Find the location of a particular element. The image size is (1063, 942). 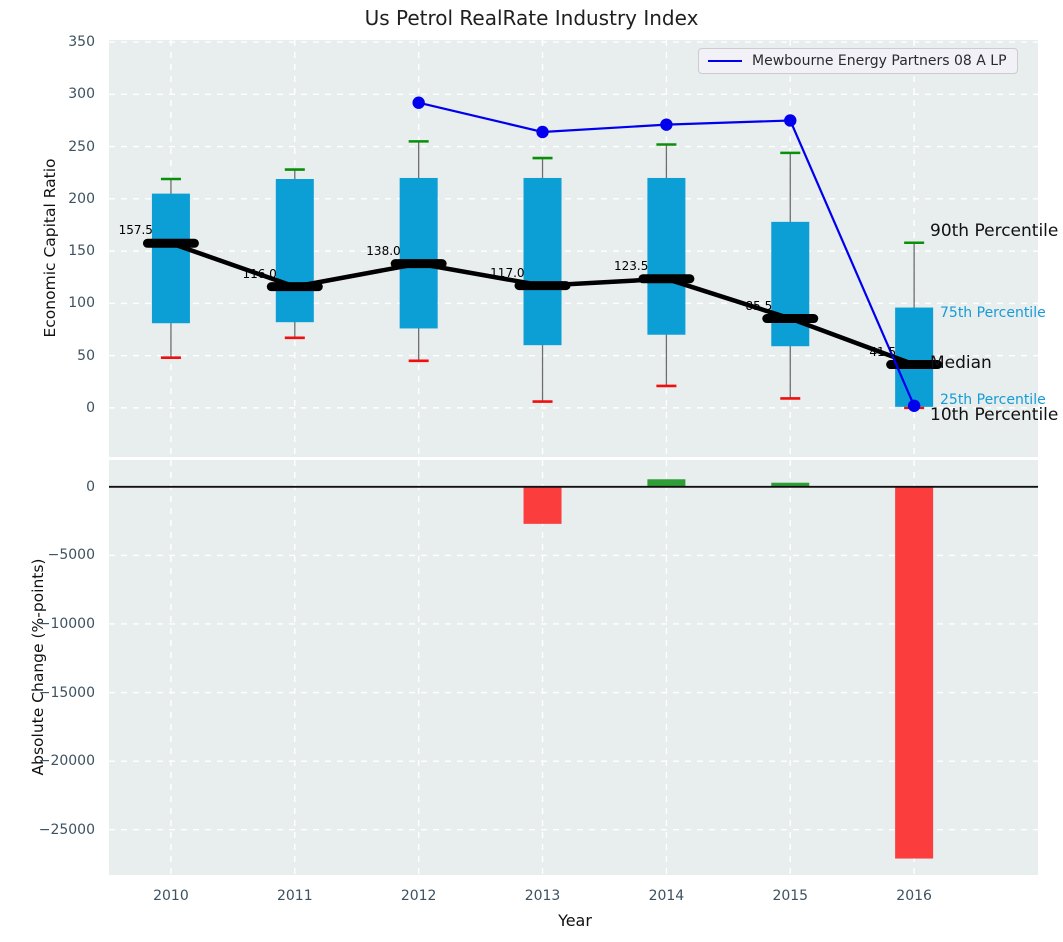

change-bar-2014 is located at coordinates (666, 483).